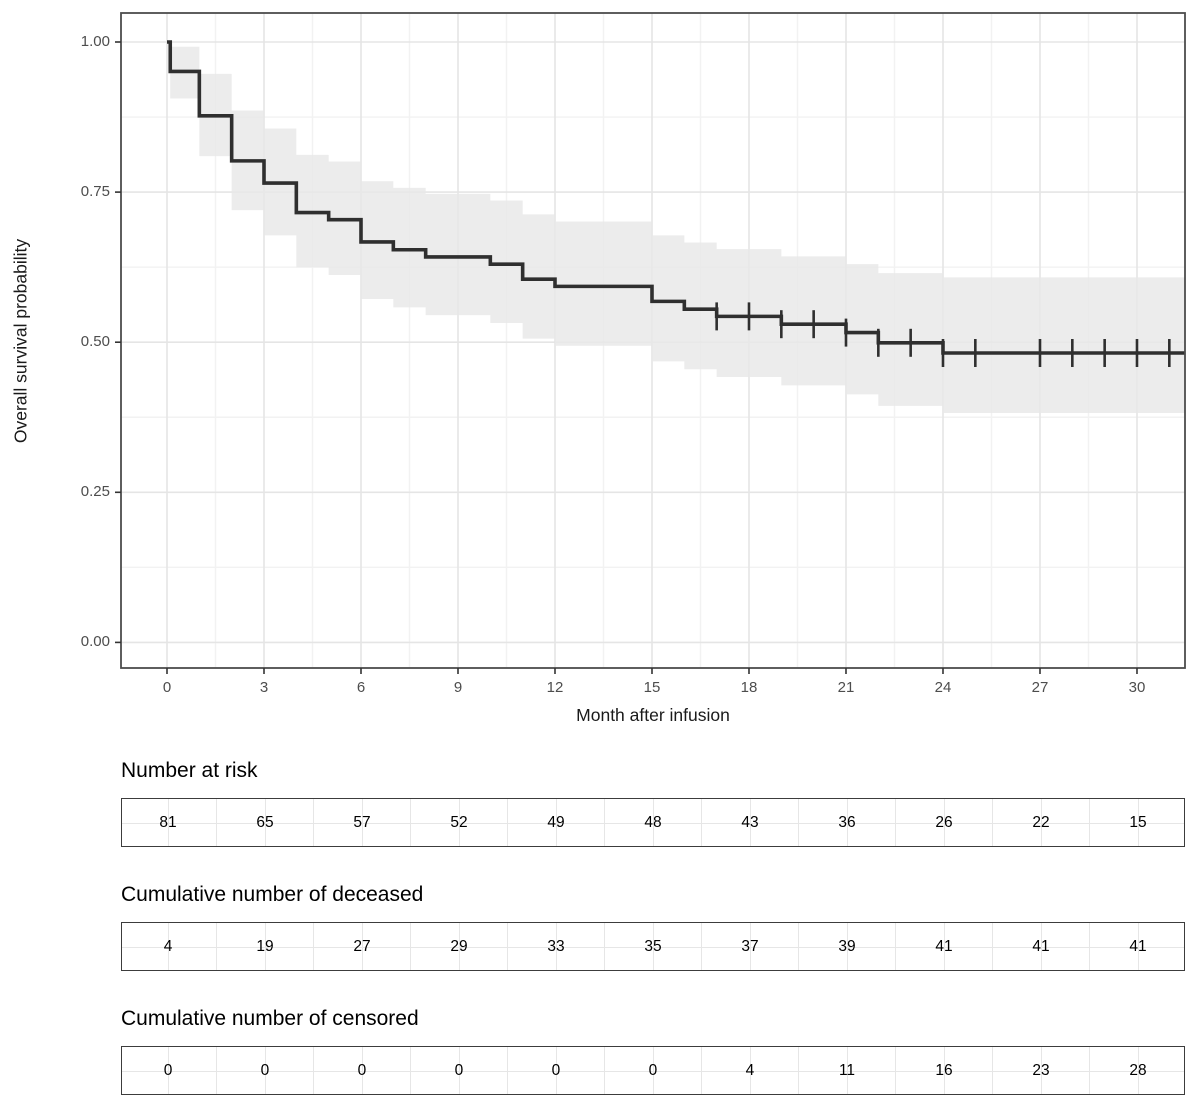 The width and height of the screenshot is (1200, 1116). I want to click on y-tick-label: 1.00, so click(95, 41).